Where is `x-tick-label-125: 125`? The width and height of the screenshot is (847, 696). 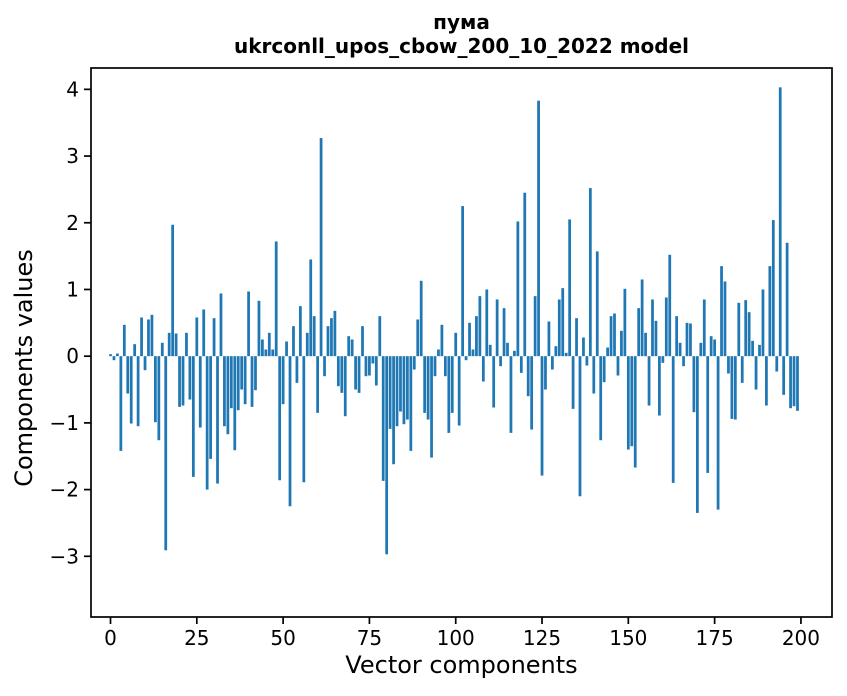 x-tick-label-125: 125 is located at coordinates (542, 638).